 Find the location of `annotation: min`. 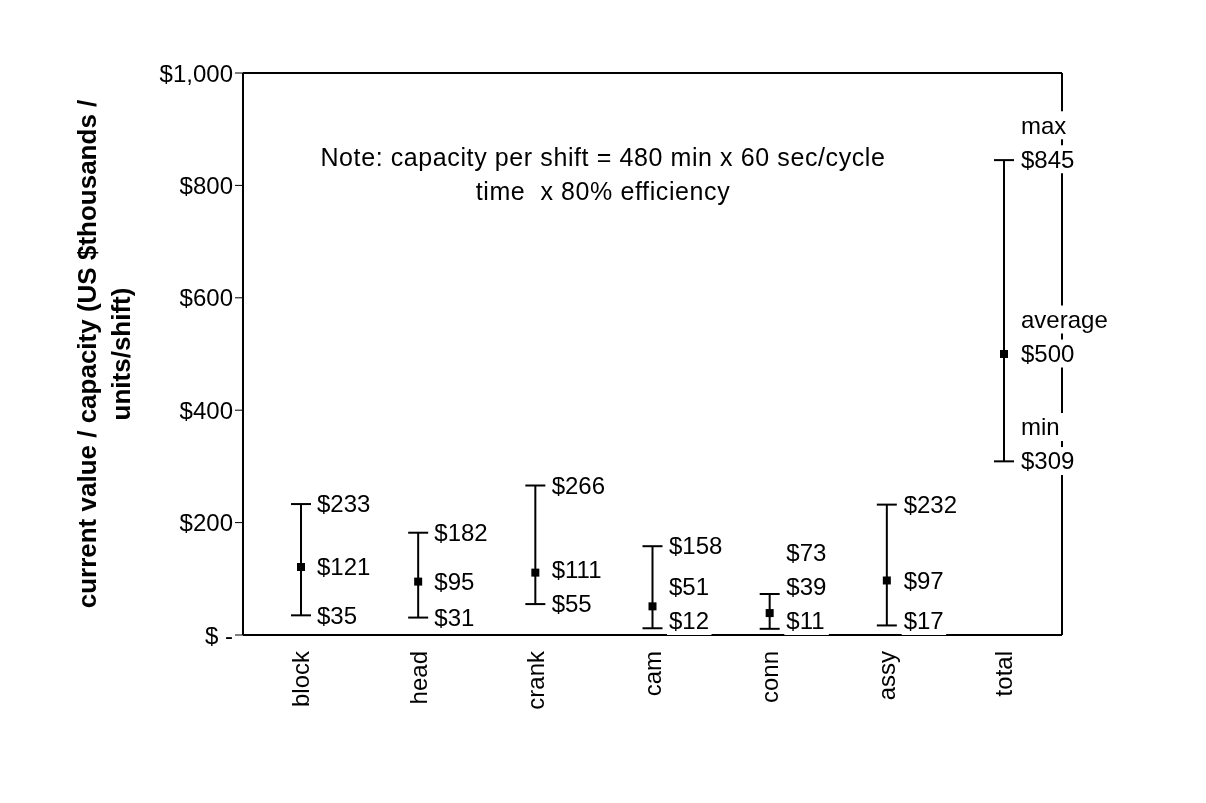

annotation: min is located at coordinates (1040, 427).